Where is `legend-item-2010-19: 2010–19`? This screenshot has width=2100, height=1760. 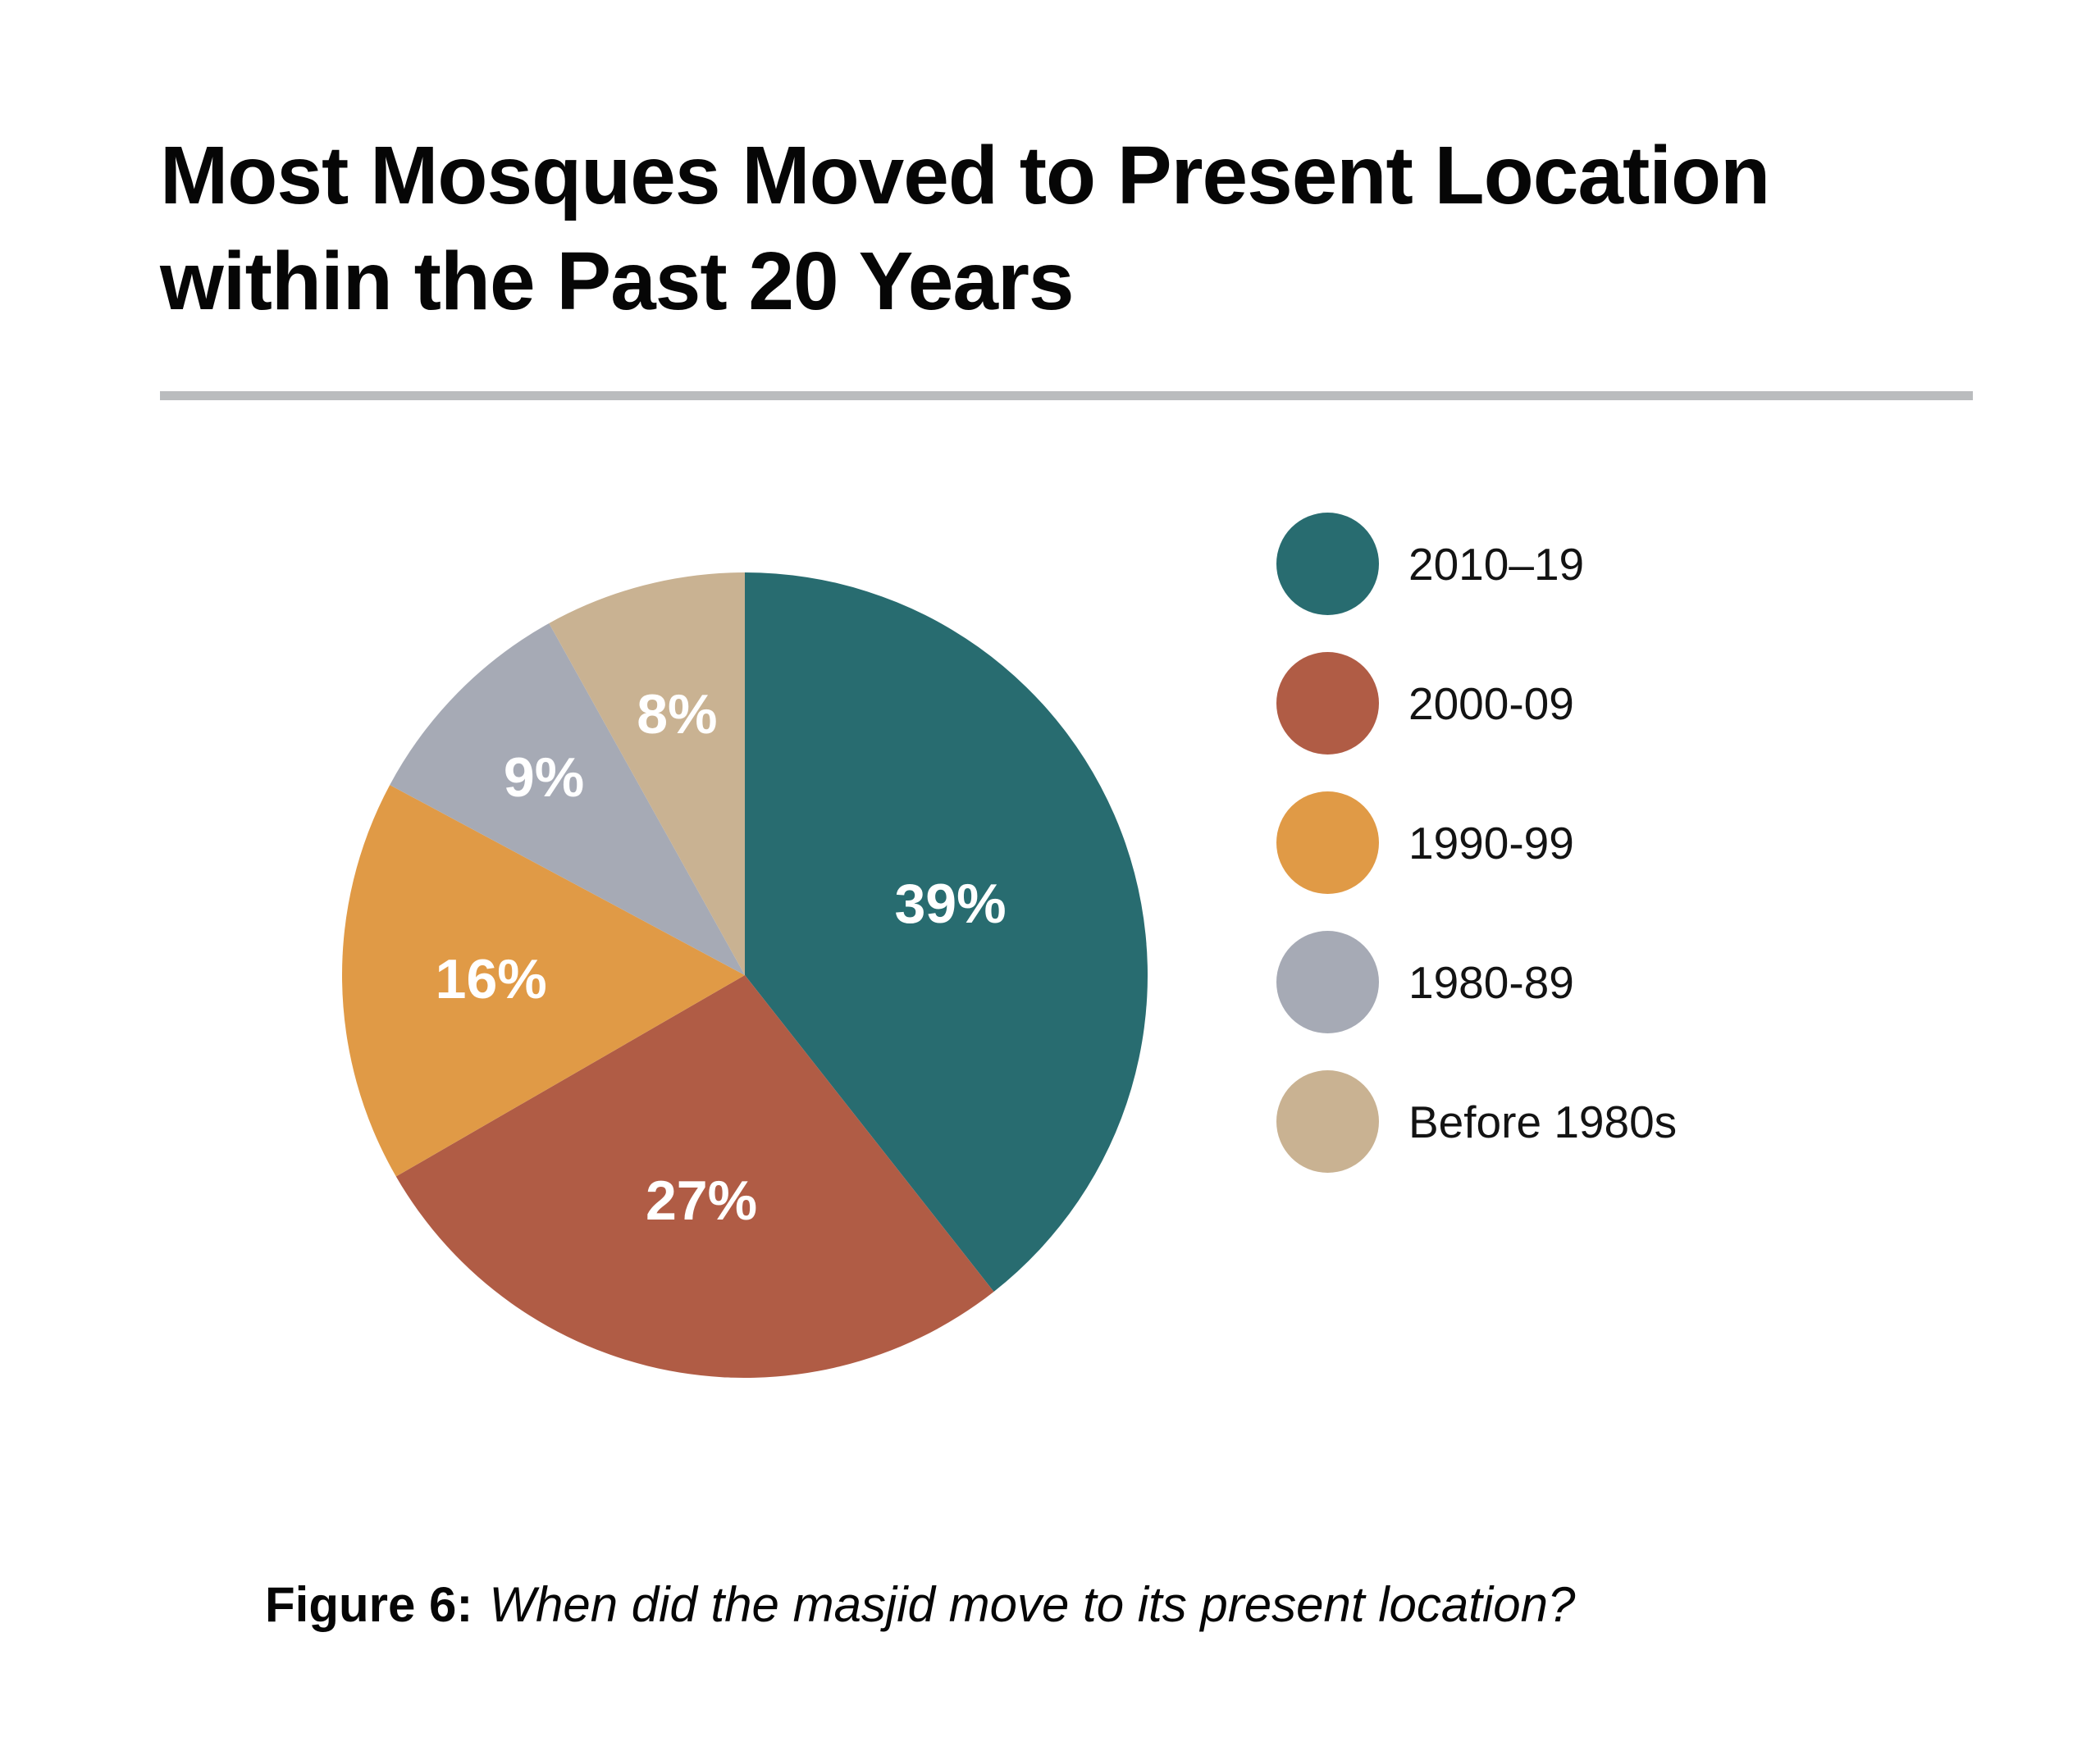 legend-item-2010-19: 2010–19 is located at coordinates (1477, 564).